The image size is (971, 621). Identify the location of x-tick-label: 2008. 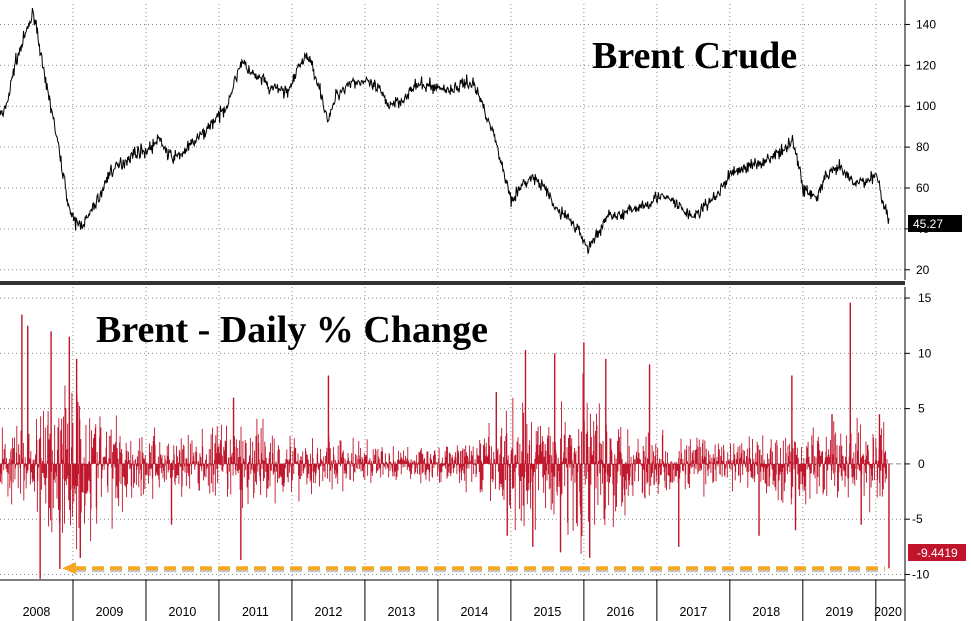
(37, 612).